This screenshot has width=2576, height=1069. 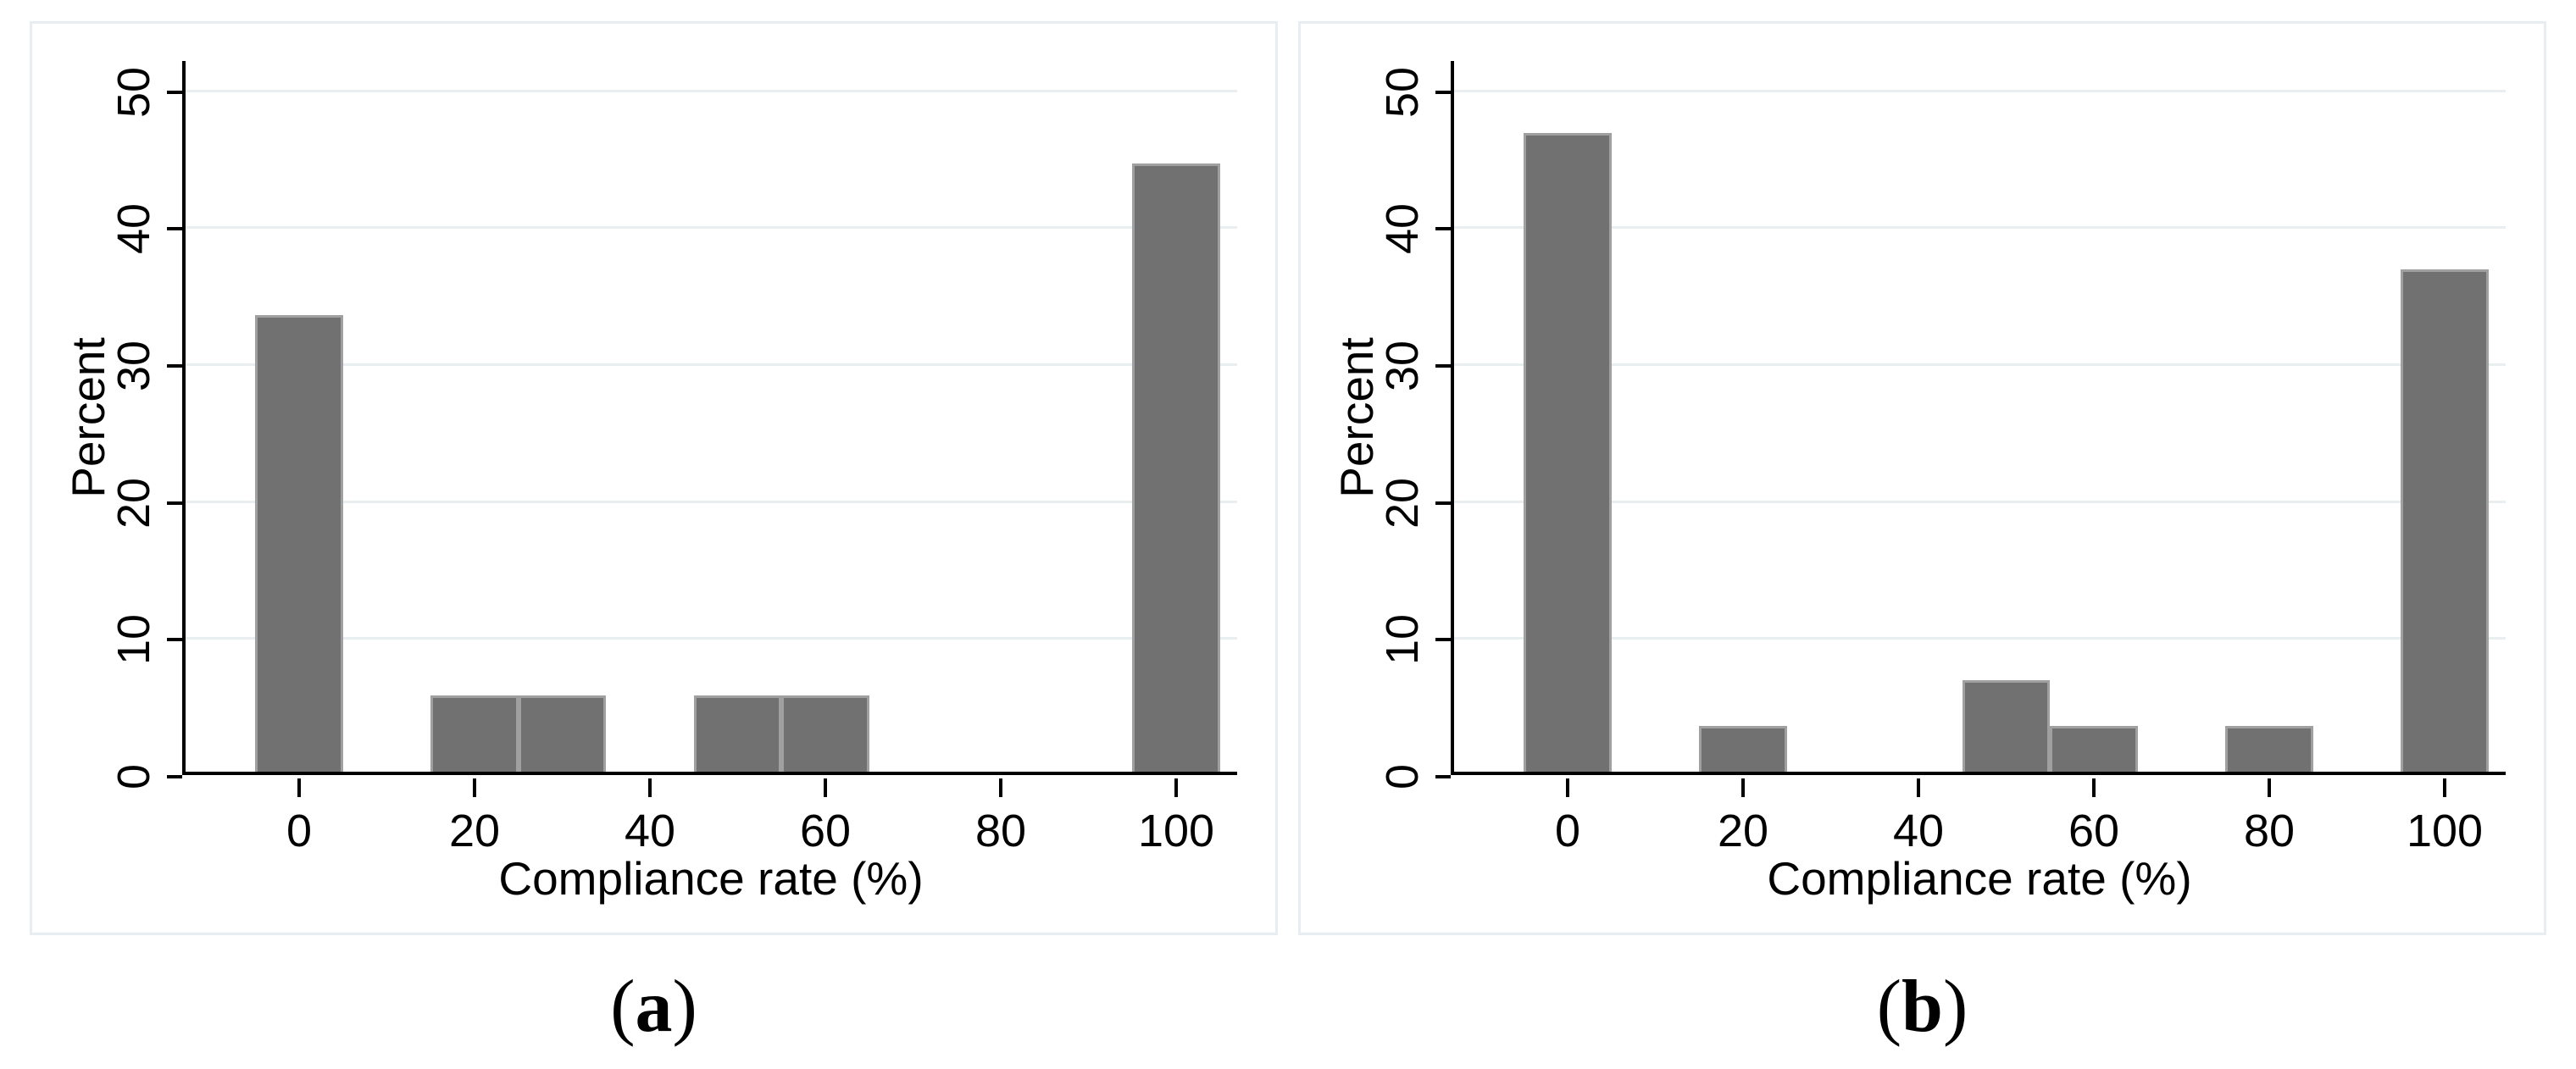 What do you see at coordinates (711, 878) in the screenshot?
I see `panel-a-x-axis-title: Compliance rate (%)` at bounding box center [711, 878].